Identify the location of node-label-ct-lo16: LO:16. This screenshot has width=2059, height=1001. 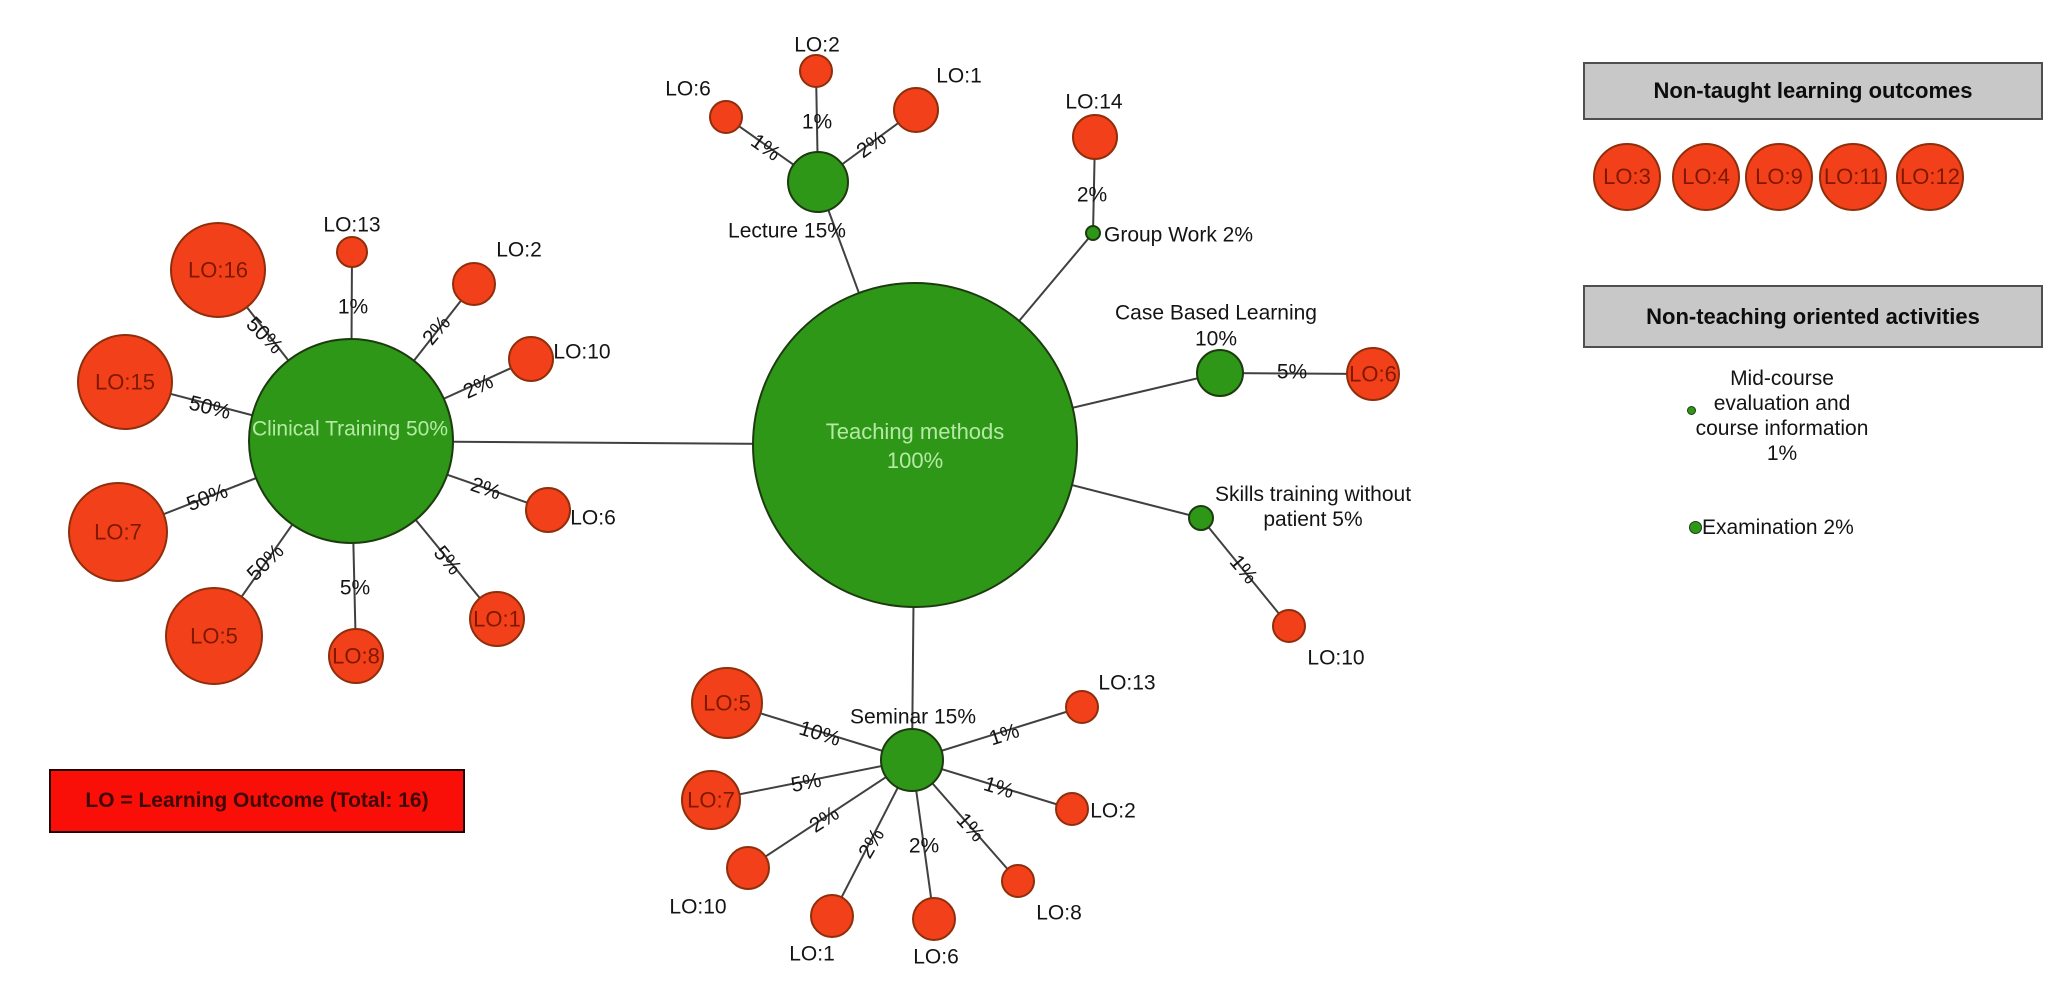
(218, 270).